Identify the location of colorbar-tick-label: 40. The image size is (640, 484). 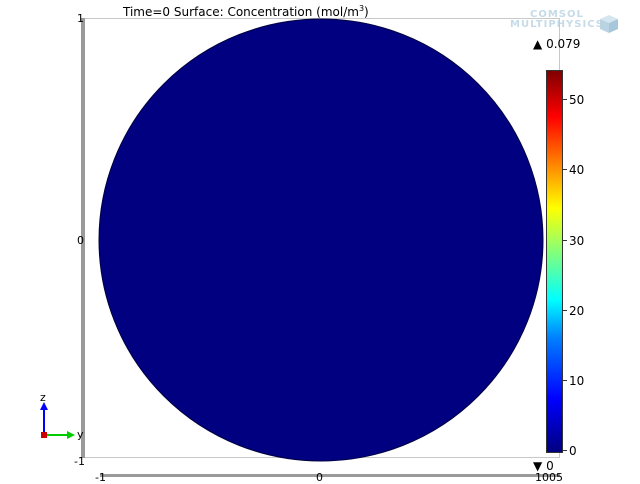
(577, 170).